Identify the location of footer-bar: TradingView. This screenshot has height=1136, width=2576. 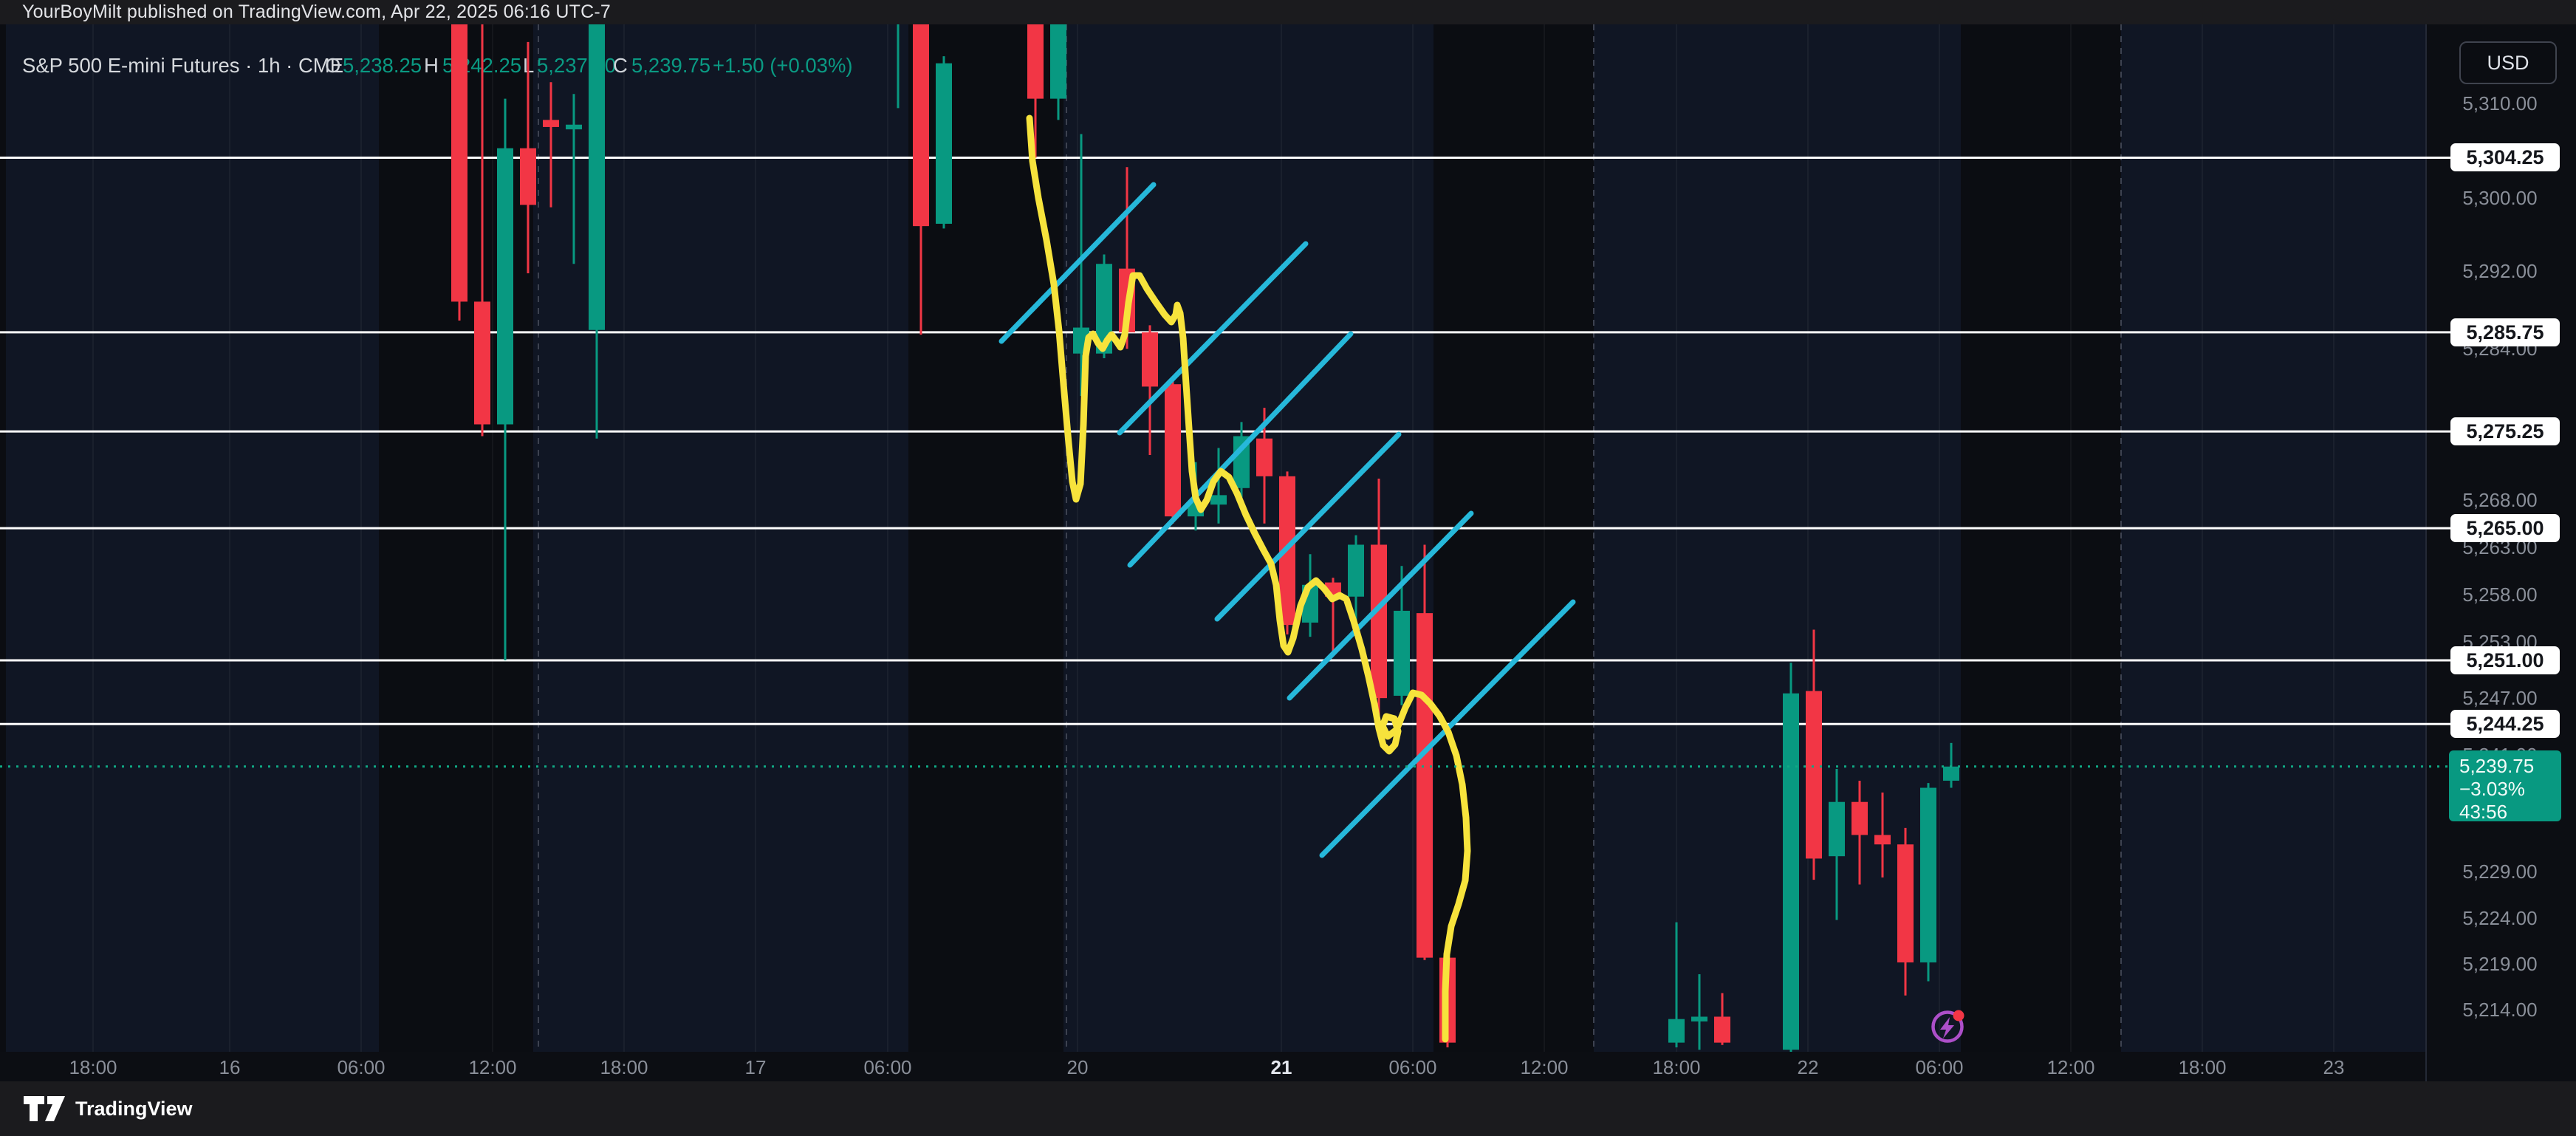
(1288, 1108).